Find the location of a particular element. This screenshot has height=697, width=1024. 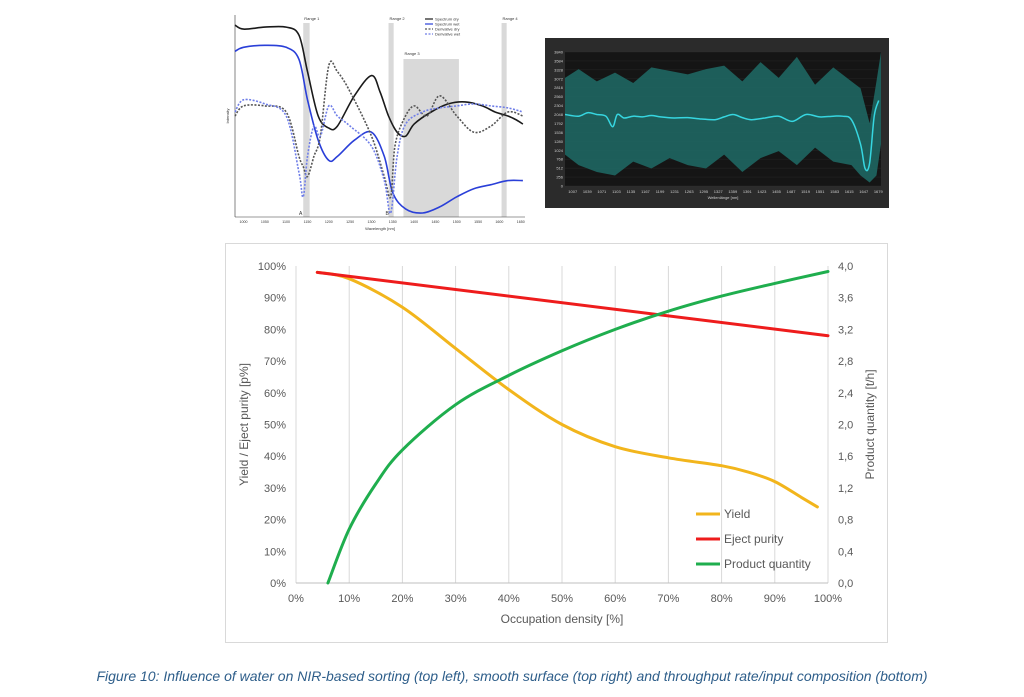

x-tick-label: 1100 is located at coordinates (286, 222).